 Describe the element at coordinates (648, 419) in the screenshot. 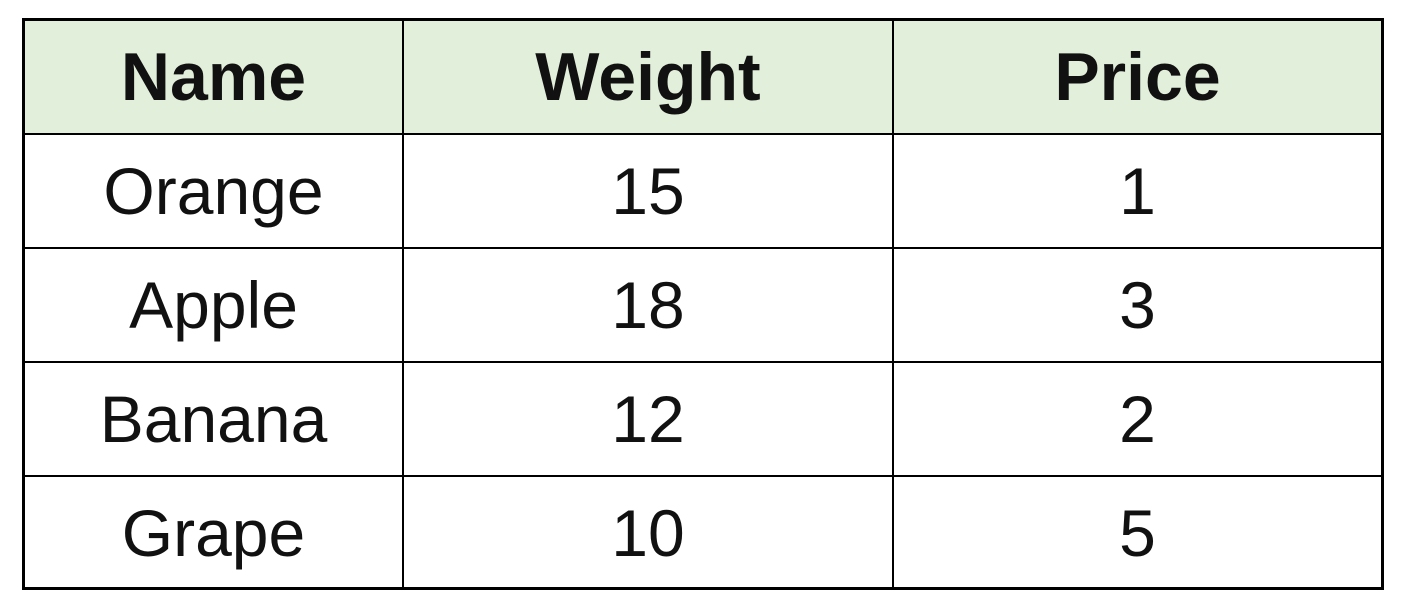

I see `cell-weight: 12` at that location.